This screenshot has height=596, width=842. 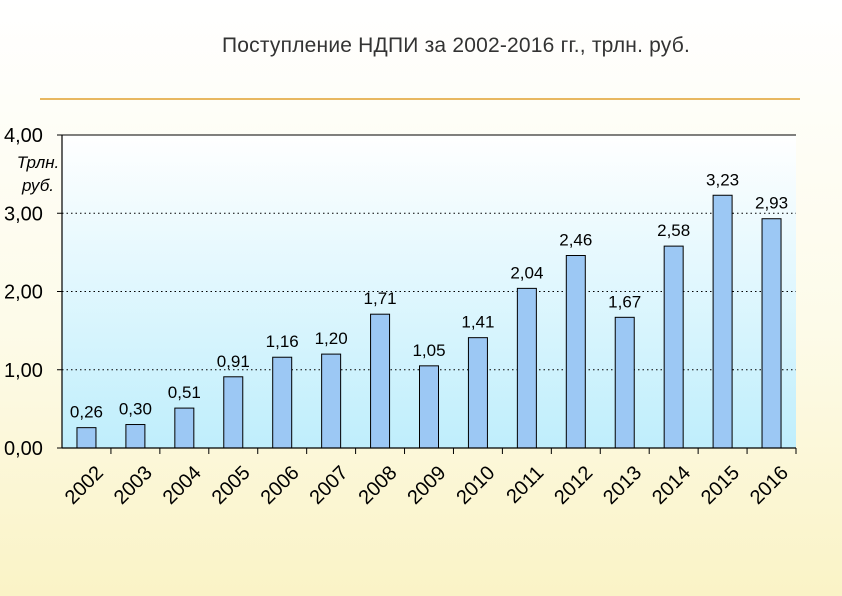 I want to click on bar-2002, so click(x=86, y=438).